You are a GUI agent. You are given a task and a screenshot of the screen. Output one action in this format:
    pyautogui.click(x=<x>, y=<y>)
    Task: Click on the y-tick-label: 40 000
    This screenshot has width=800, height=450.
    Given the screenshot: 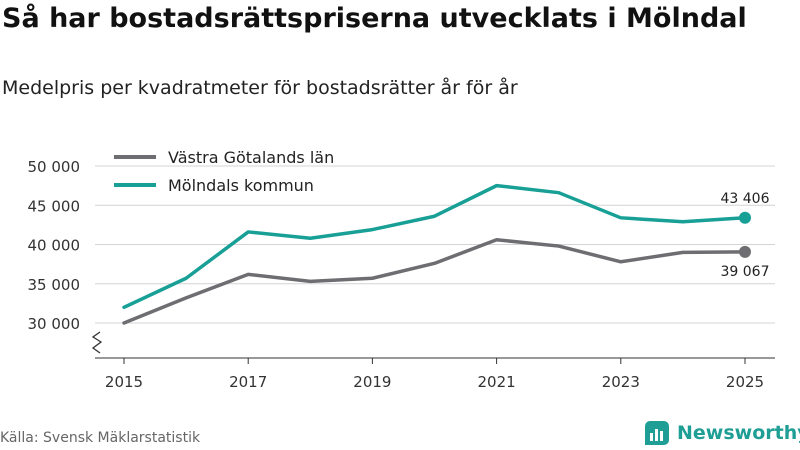 What is the action you would take?
    pyautogui.click(x=54, y=246)
    